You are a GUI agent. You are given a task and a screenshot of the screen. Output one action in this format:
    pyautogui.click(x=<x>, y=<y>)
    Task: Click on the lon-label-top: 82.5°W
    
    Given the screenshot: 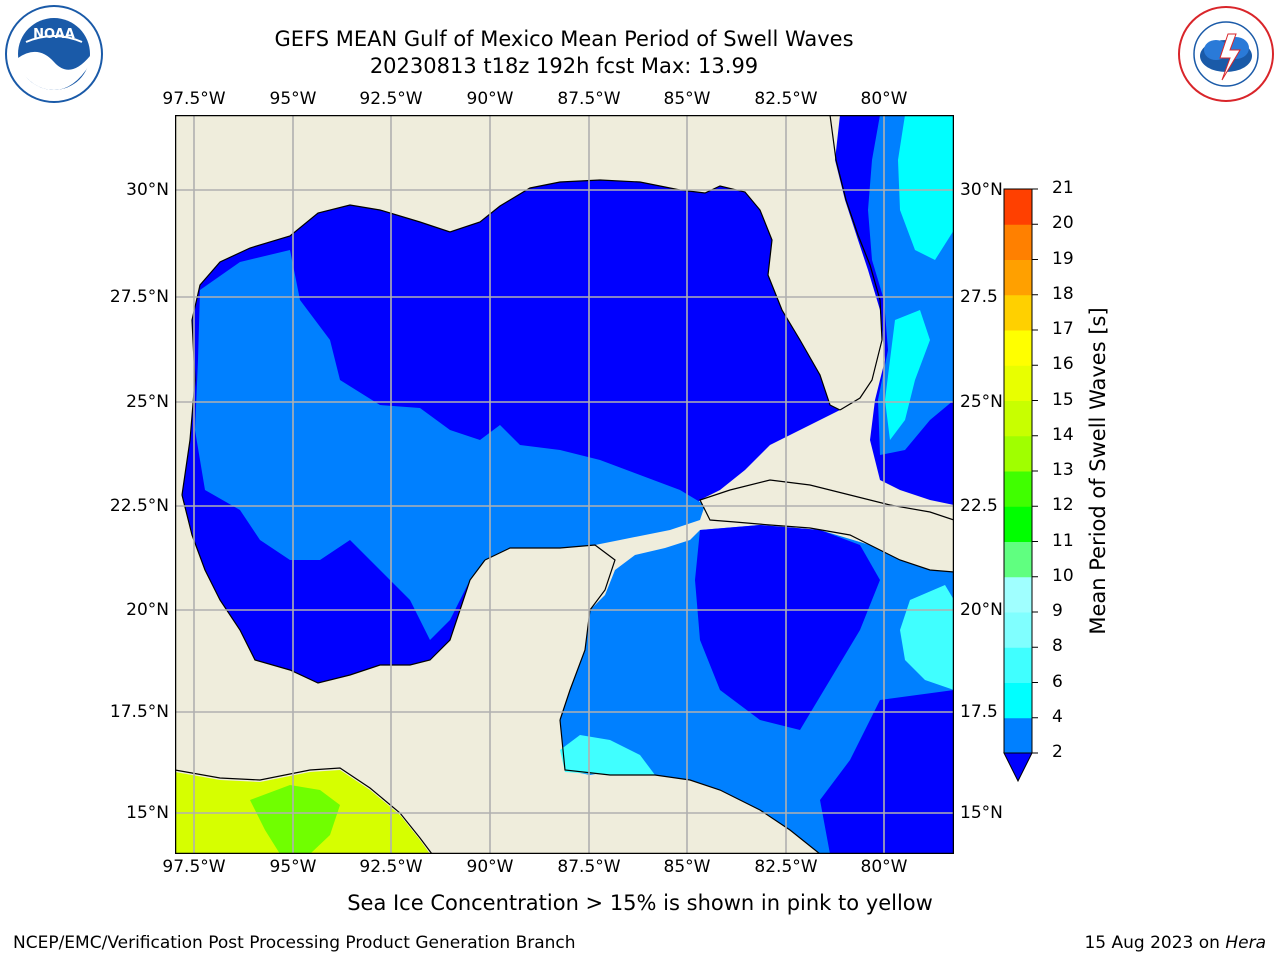 What is the action you would take?
    pyautogui.click(x=786, y=99)
    